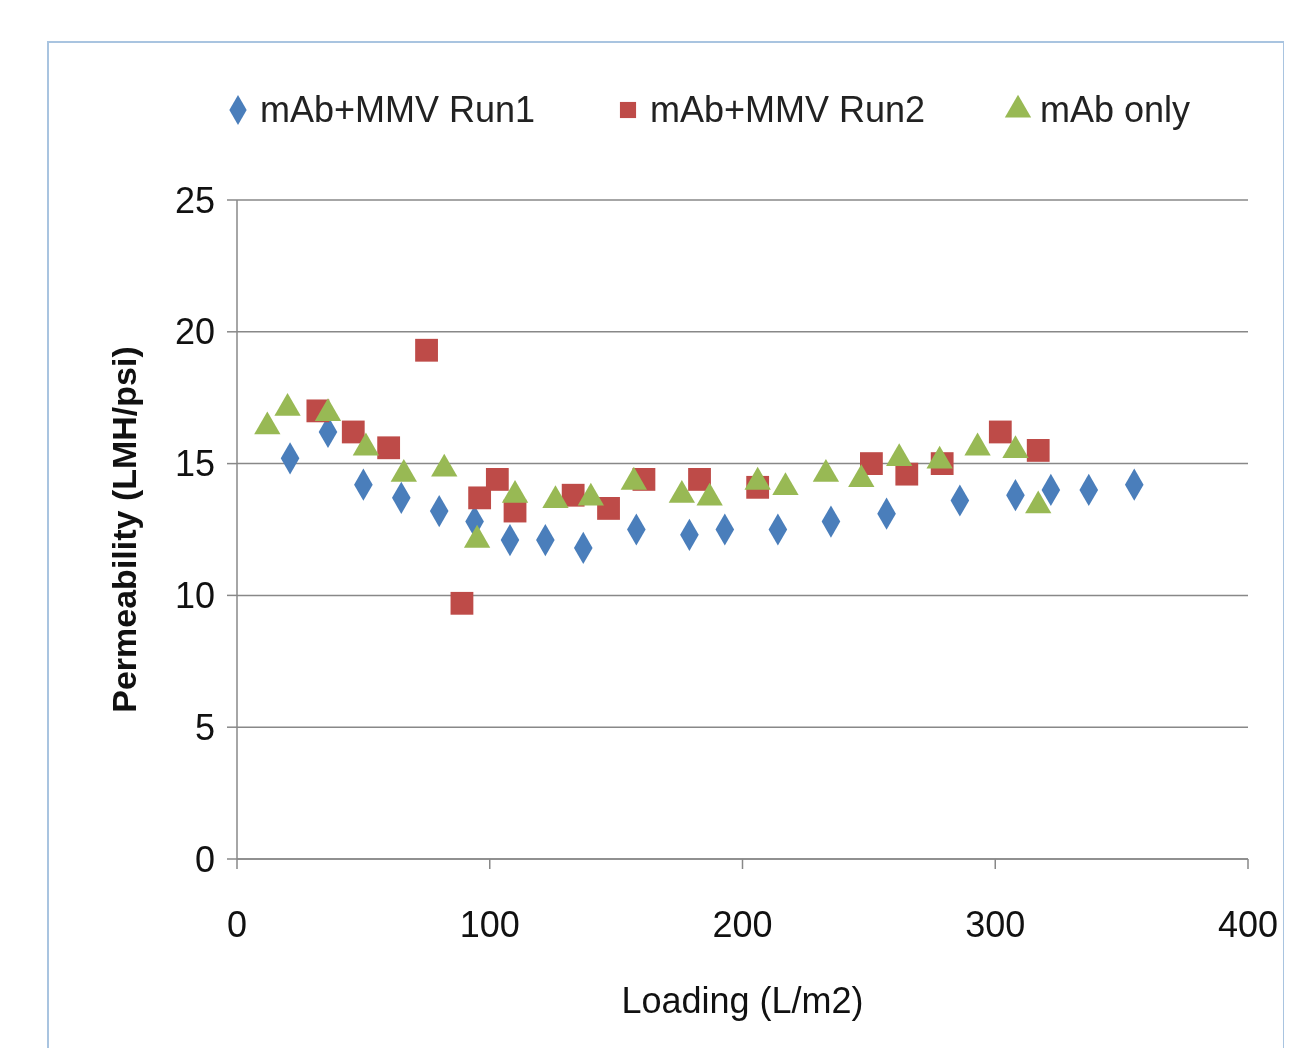  Describe the element at coordinates (742, 1000) in the screenshot. I see `x-axis-title: Loading (L/m2)` at that location.